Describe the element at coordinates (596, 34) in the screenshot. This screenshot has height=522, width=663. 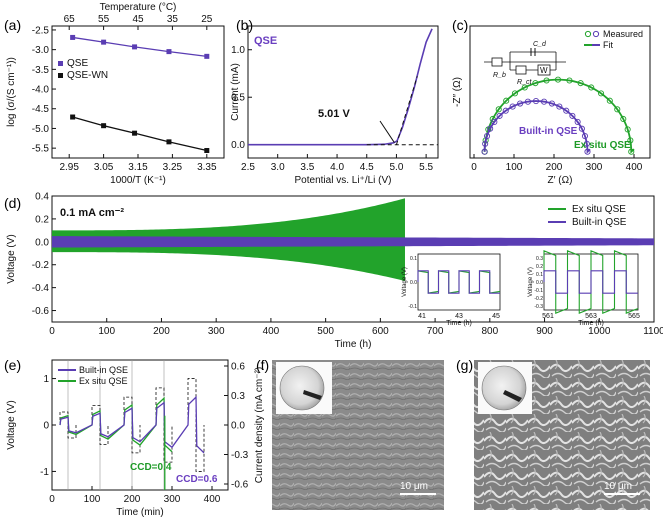
I see `legend-marker-c` at that location.